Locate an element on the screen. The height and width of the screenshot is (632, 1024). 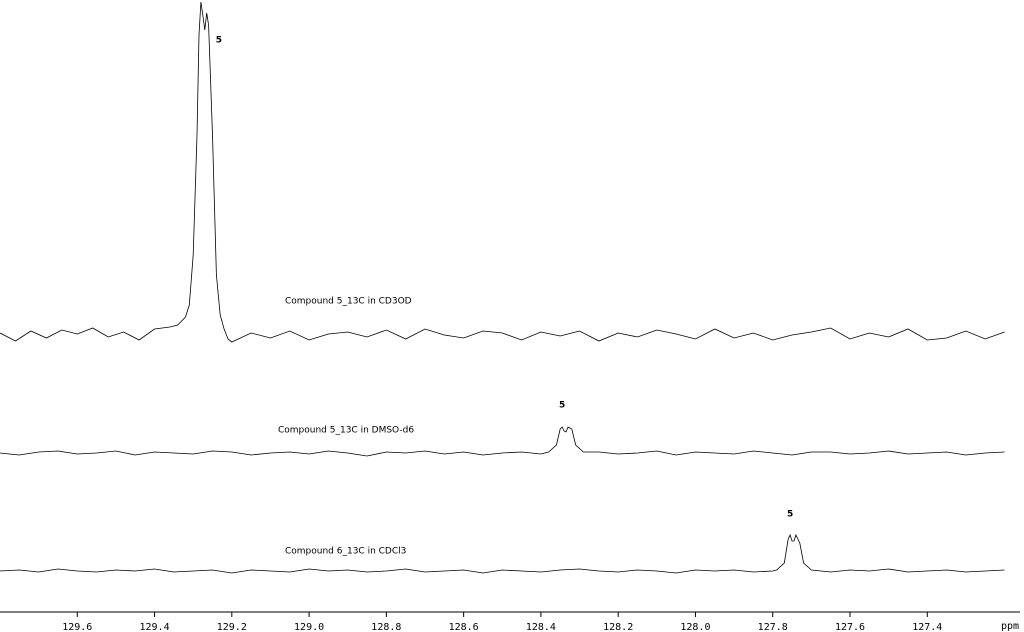
x-tick-label: 128.8 is located at coordinates (386, 627).